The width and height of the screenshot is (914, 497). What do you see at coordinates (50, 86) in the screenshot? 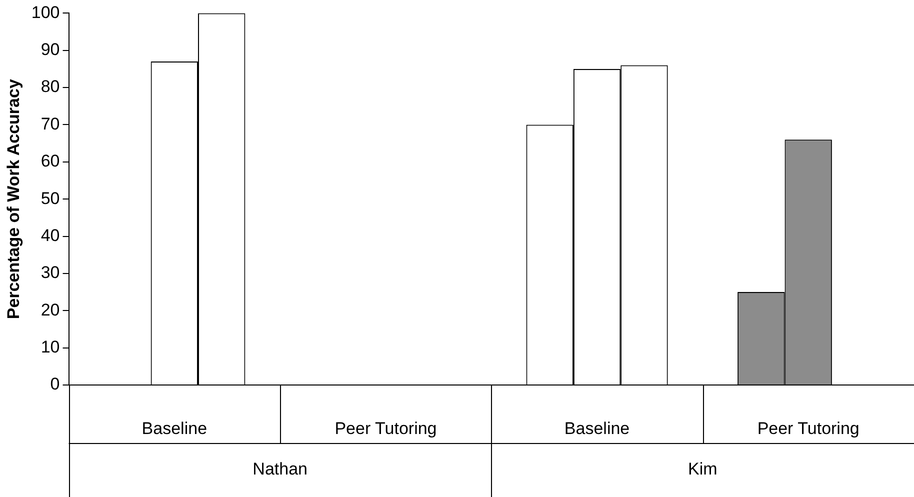
I see `y-tick-label: 80` at bounding box center [50, 86].